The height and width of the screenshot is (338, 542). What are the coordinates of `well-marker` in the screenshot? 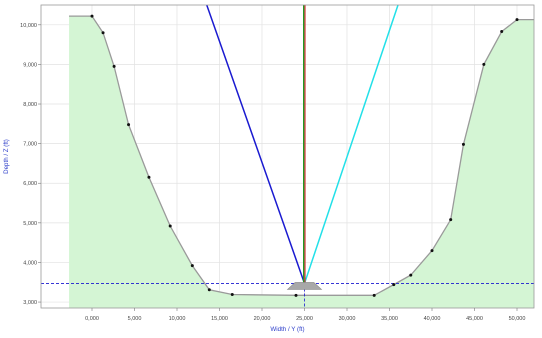 It's located at (304, 286).